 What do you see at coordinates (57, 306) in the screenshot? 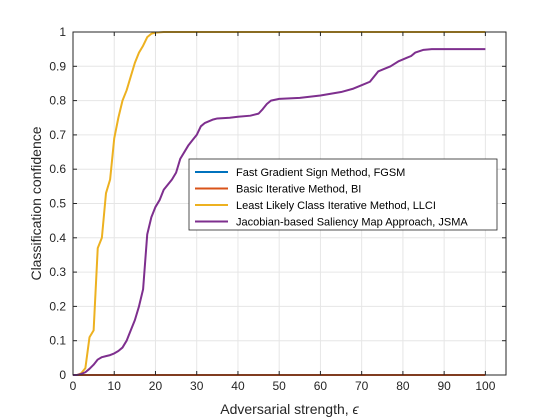
I see `y-tick-label: 0.2` at bounding box center [57, 306].